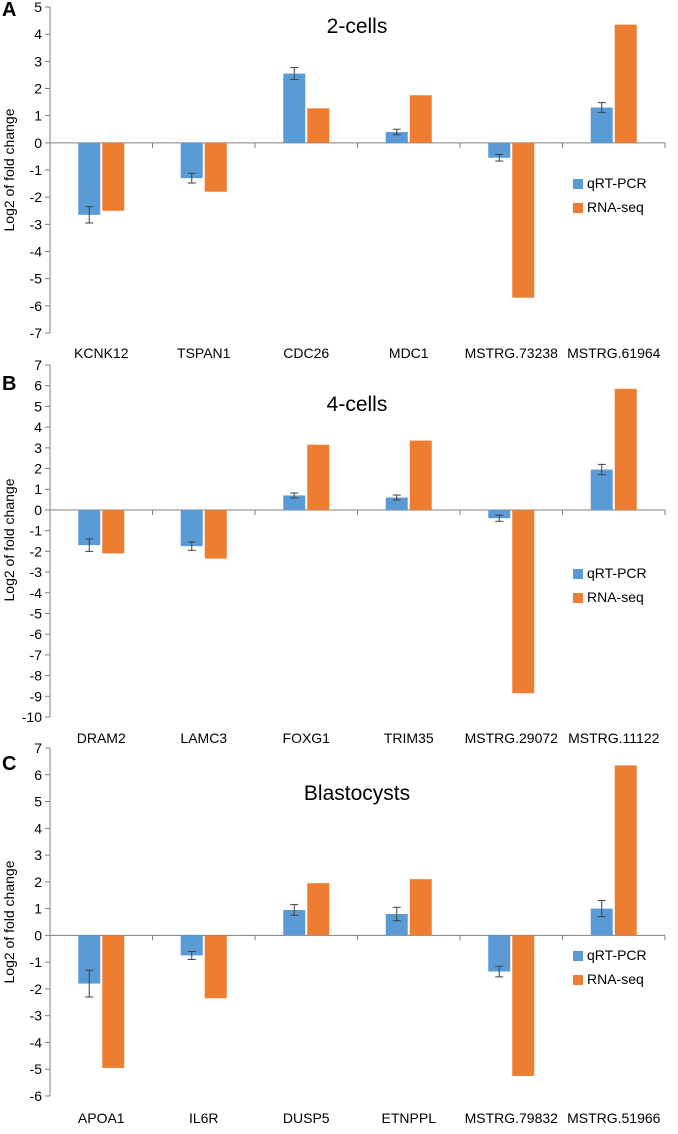  I want to click on panel-c-title: Blastocysts, so click(357, 793).